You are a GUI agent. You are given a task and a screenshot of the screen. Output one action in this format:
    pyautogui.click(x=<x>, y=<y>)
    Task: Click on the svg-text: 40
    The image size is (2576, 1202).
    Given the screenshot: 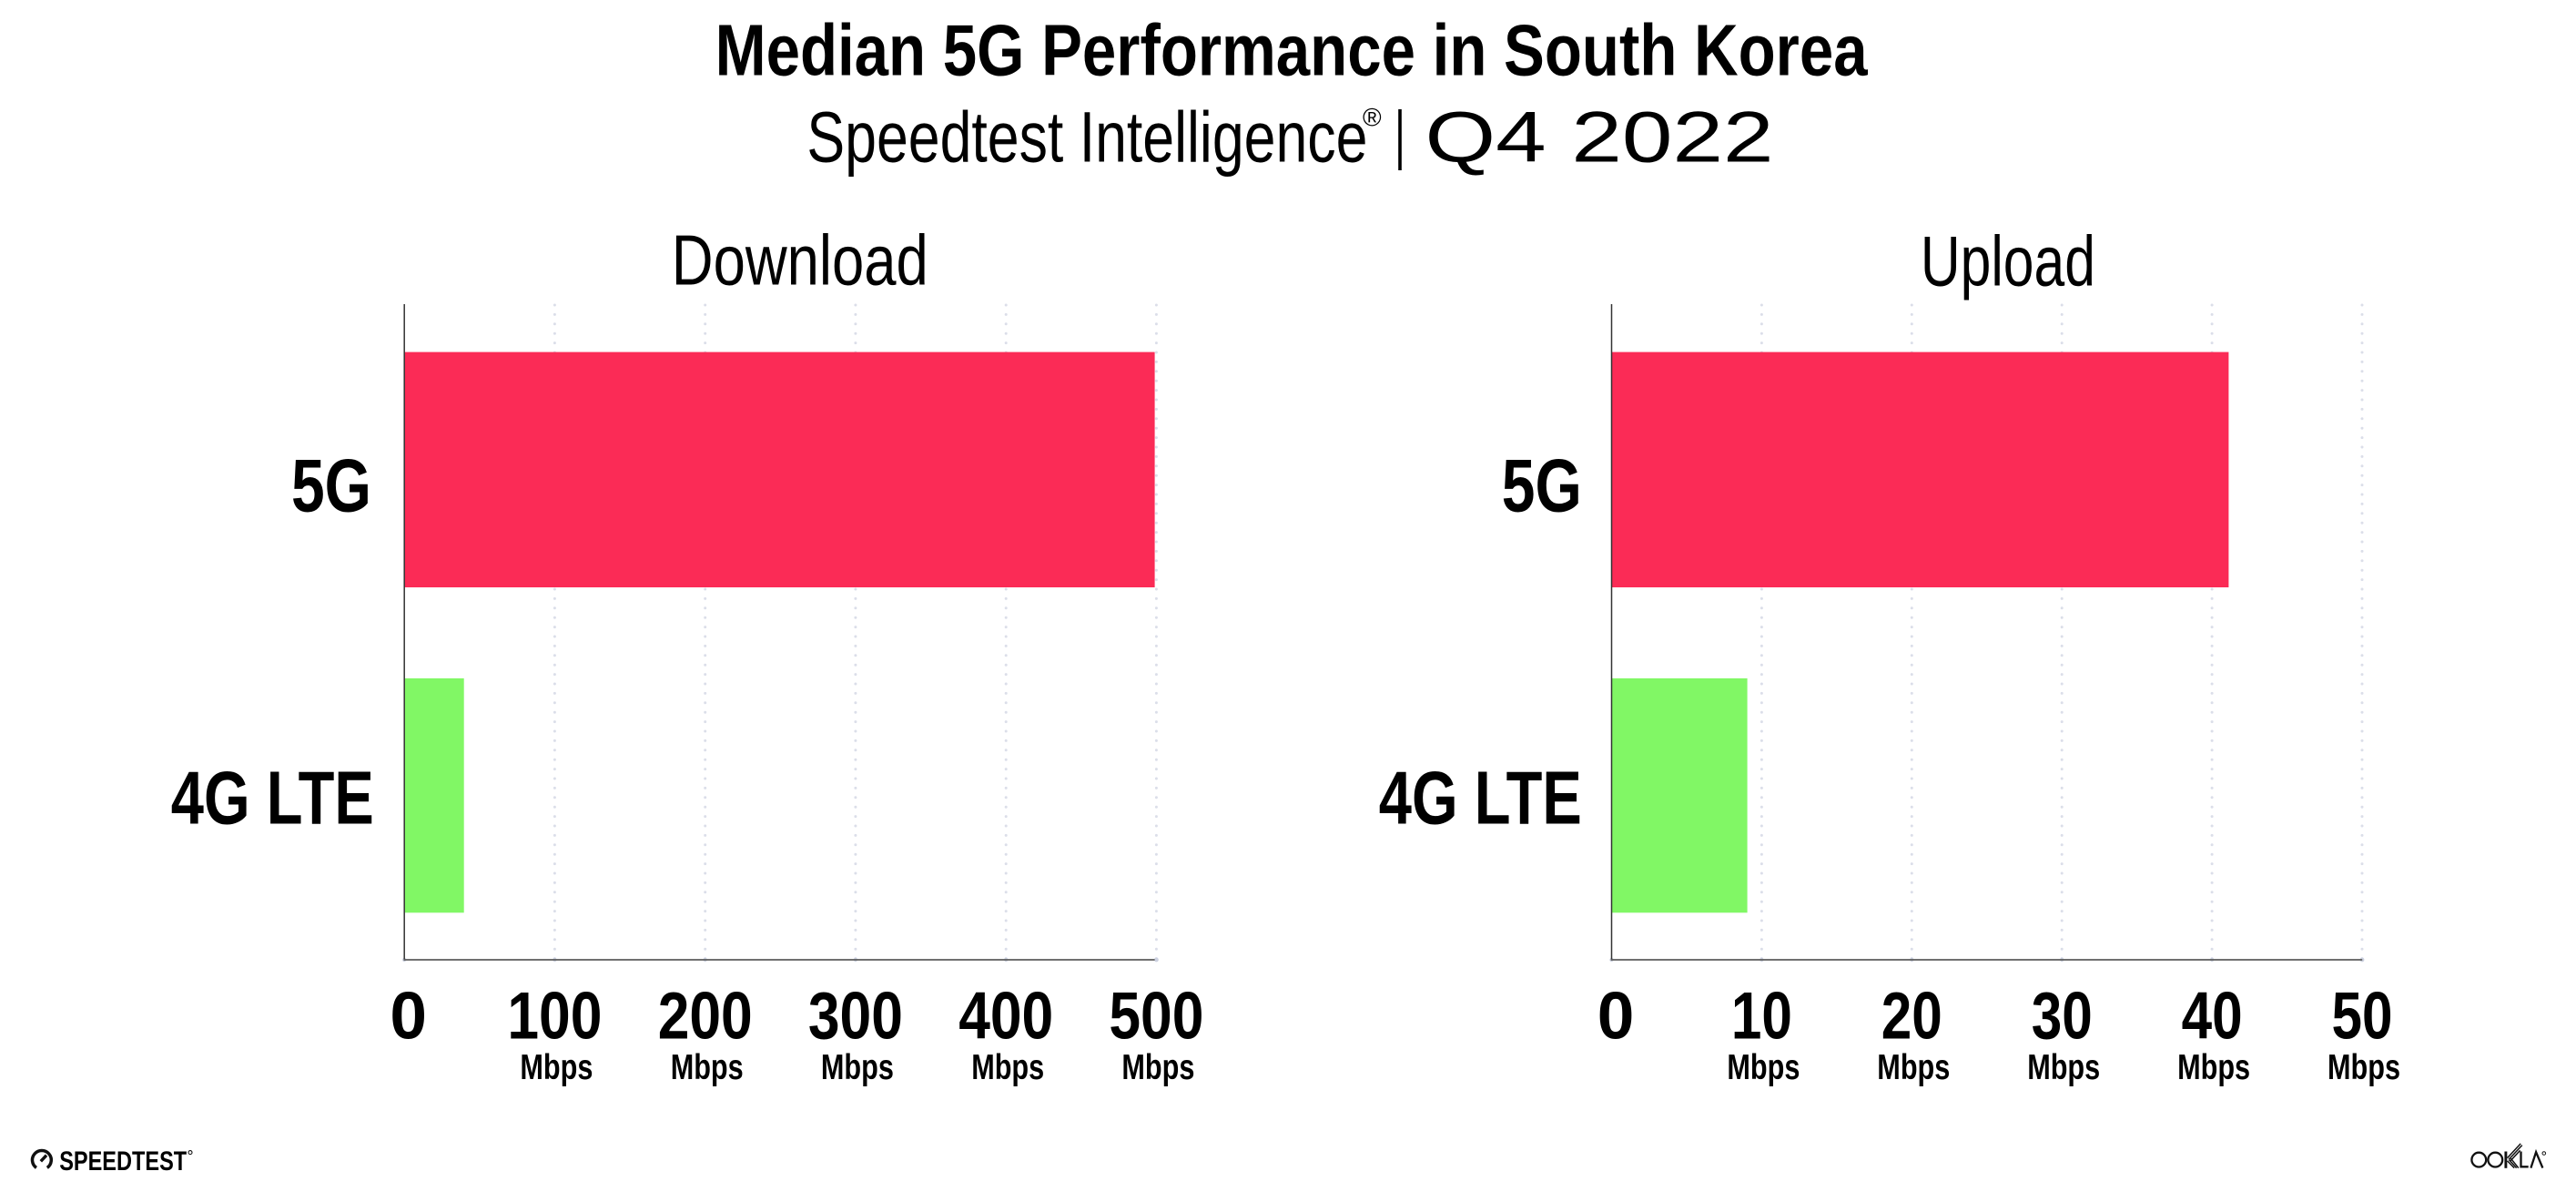 What is the action you would take?
    pyautogui.click(x=2212, y=1017)
    